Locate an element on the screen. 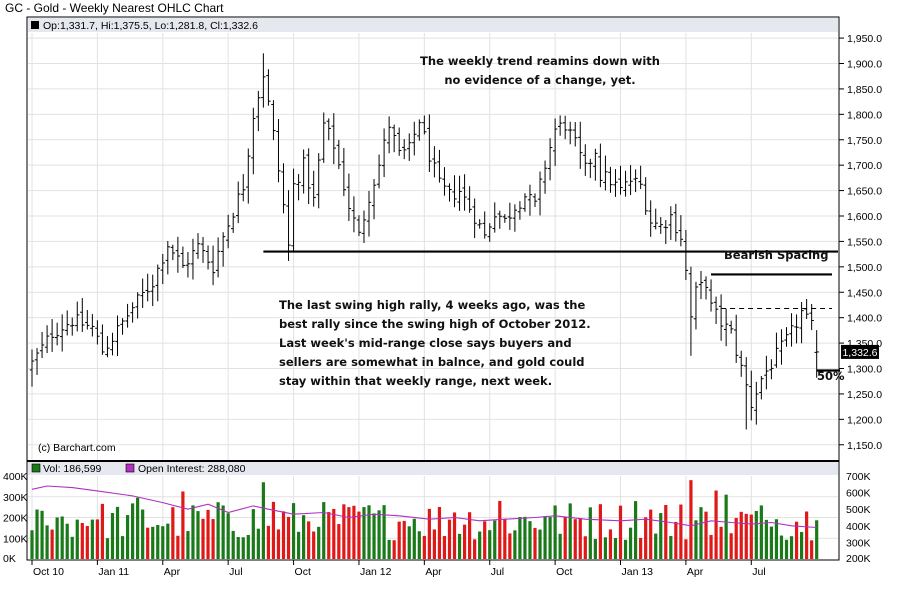  price-tick-label: 1,200.0 is located at coordinates (864, 420).